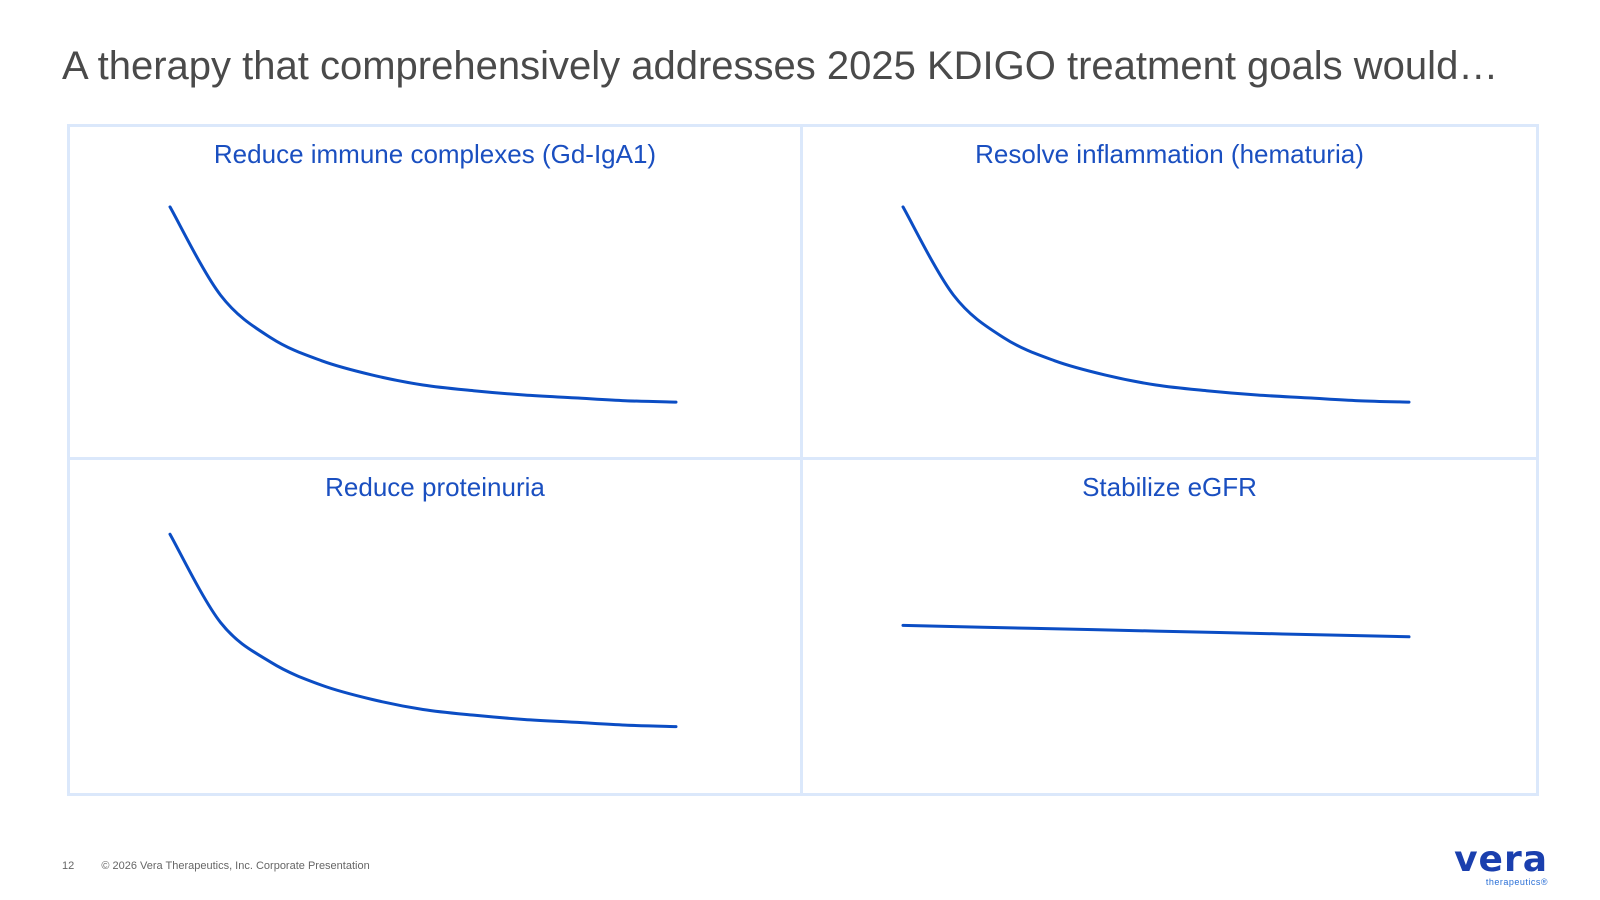  What do you see at coordinates (1169, 487) in the screenshot?
I see `chart-title: Stabilize eGFR` at bounding box center [1169, 487].